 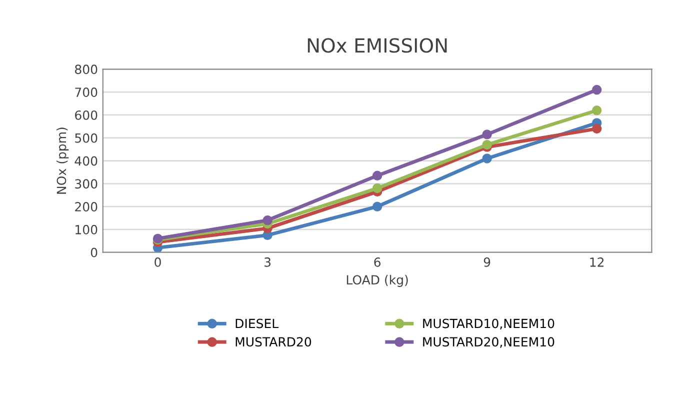 I want to click on y-tick-label: 600, so click(x=86, y=115).